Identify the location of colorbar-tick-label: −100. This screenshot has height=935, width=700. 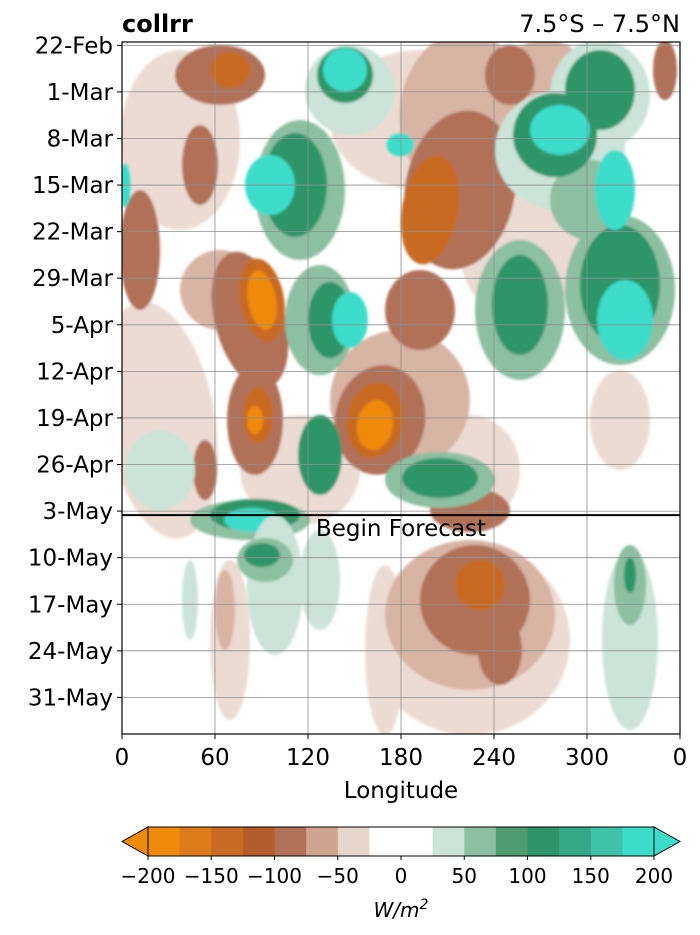
(274, 876).